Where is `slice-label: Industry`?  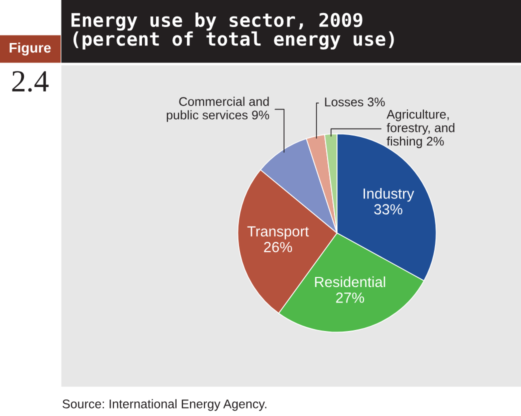 slice-label: Industry is located at coordinates (389, 195).